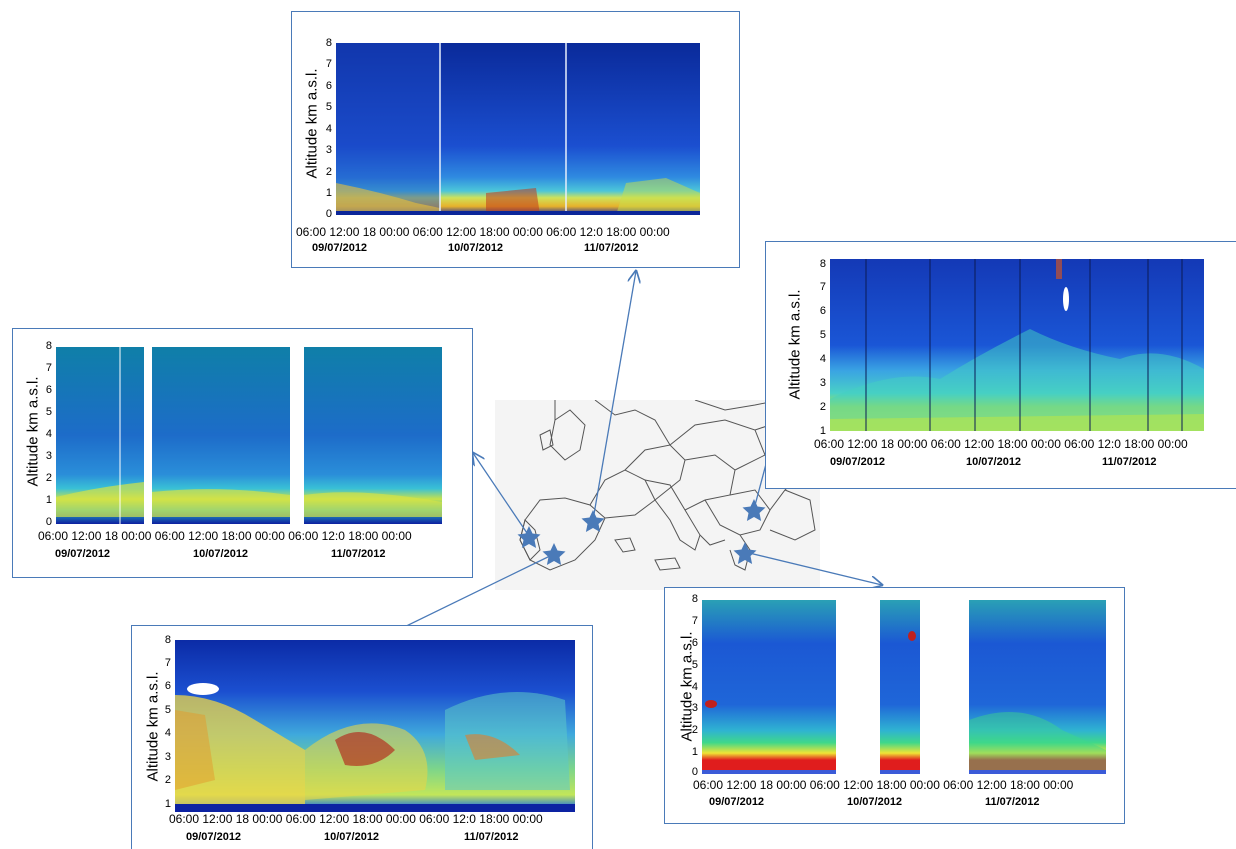 The width and height of the screenshot is (1236, 849). What do you see at coordinates (641, 532) in the screenshot?
I see `station-stars` at bounding box center [641, 532].